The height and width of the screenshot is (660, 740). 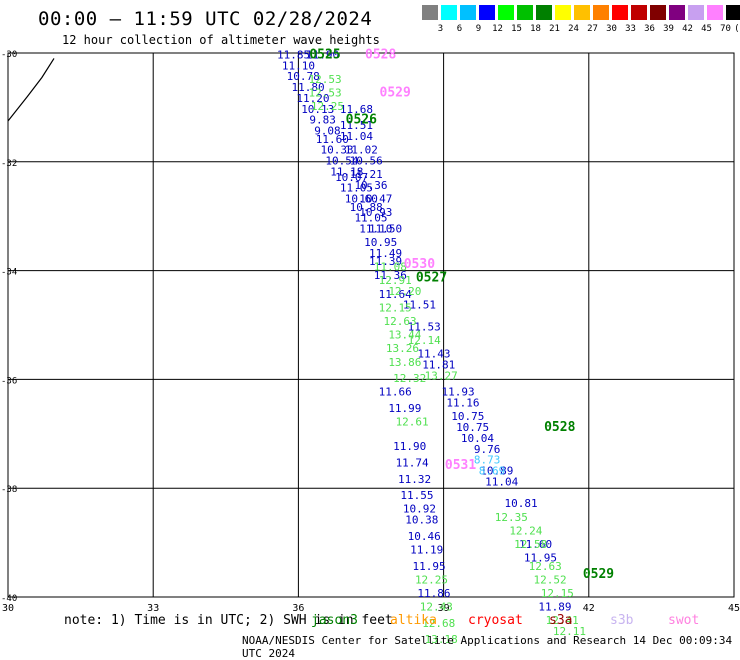 What do you see at coordinates (622, 620) in the screenshot?
I see `satellite-legend-item: s3b` at bounding box center [622, 620].